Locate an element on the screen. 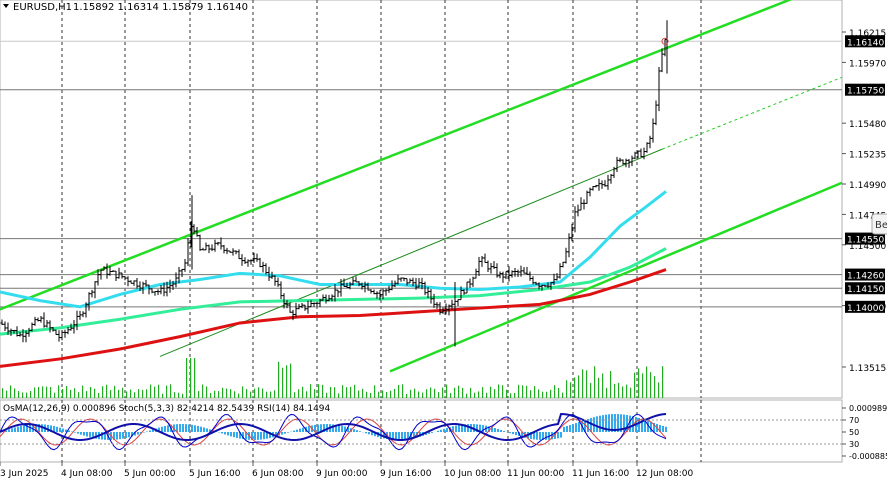  sub-tick-label: 0.000989 is located at coordinates (868, 408).